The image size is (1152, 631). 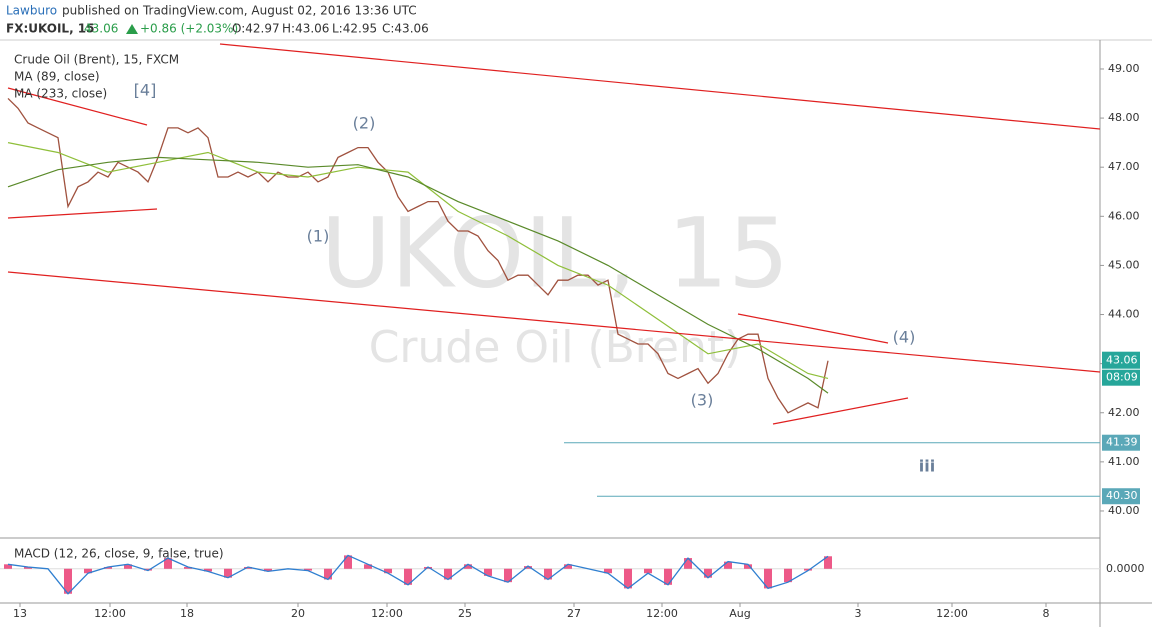 I want to click on ohlc: O:42.97 H:43.06 L:42.95 C:43.06, so click(x=330, y=29).